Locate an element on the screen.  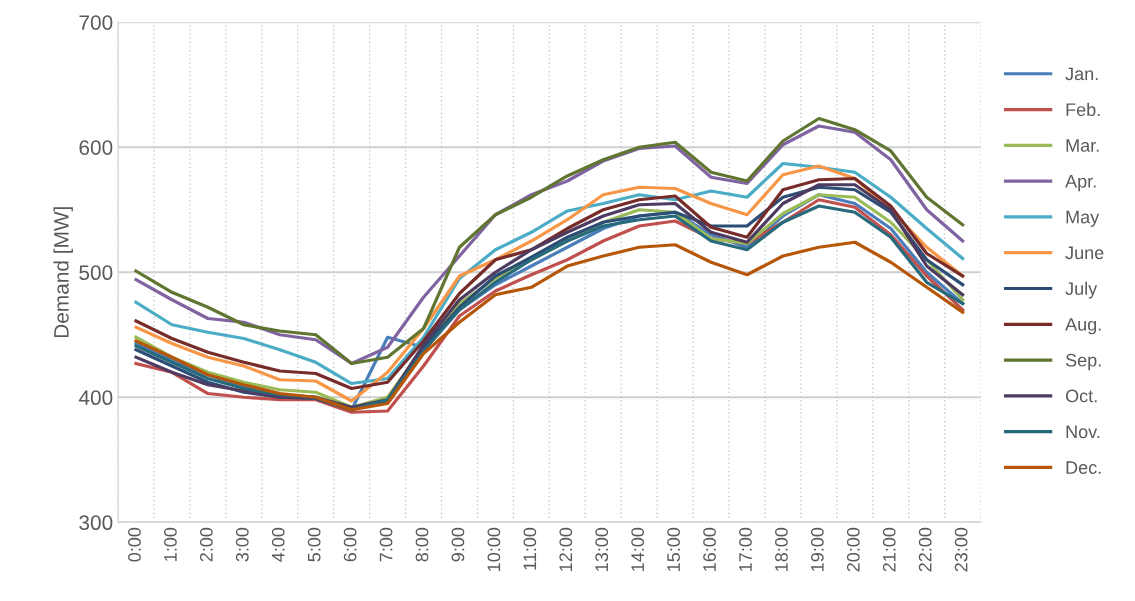
x-tick-label: 4:00 is located at coordinates (278, 544).